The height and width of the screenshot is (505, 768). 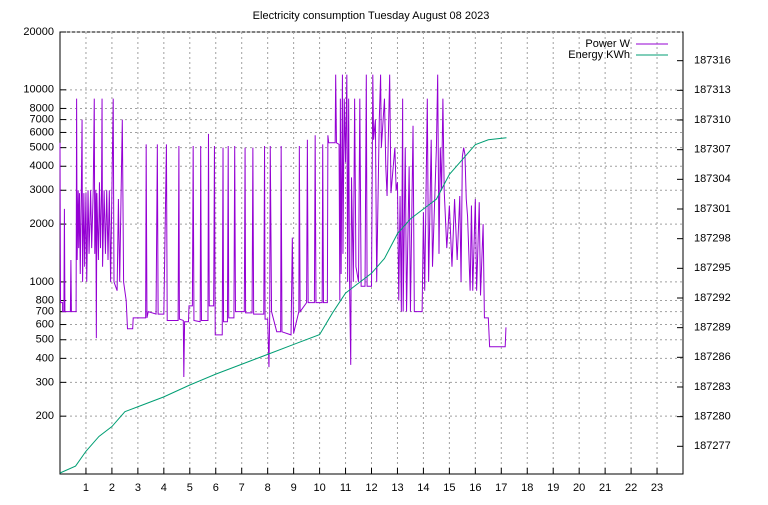 What do you see at coordinates (712, 357) in the screenshot?
I see `y2-tick-label: 187286` at bounding box center [712, 357].